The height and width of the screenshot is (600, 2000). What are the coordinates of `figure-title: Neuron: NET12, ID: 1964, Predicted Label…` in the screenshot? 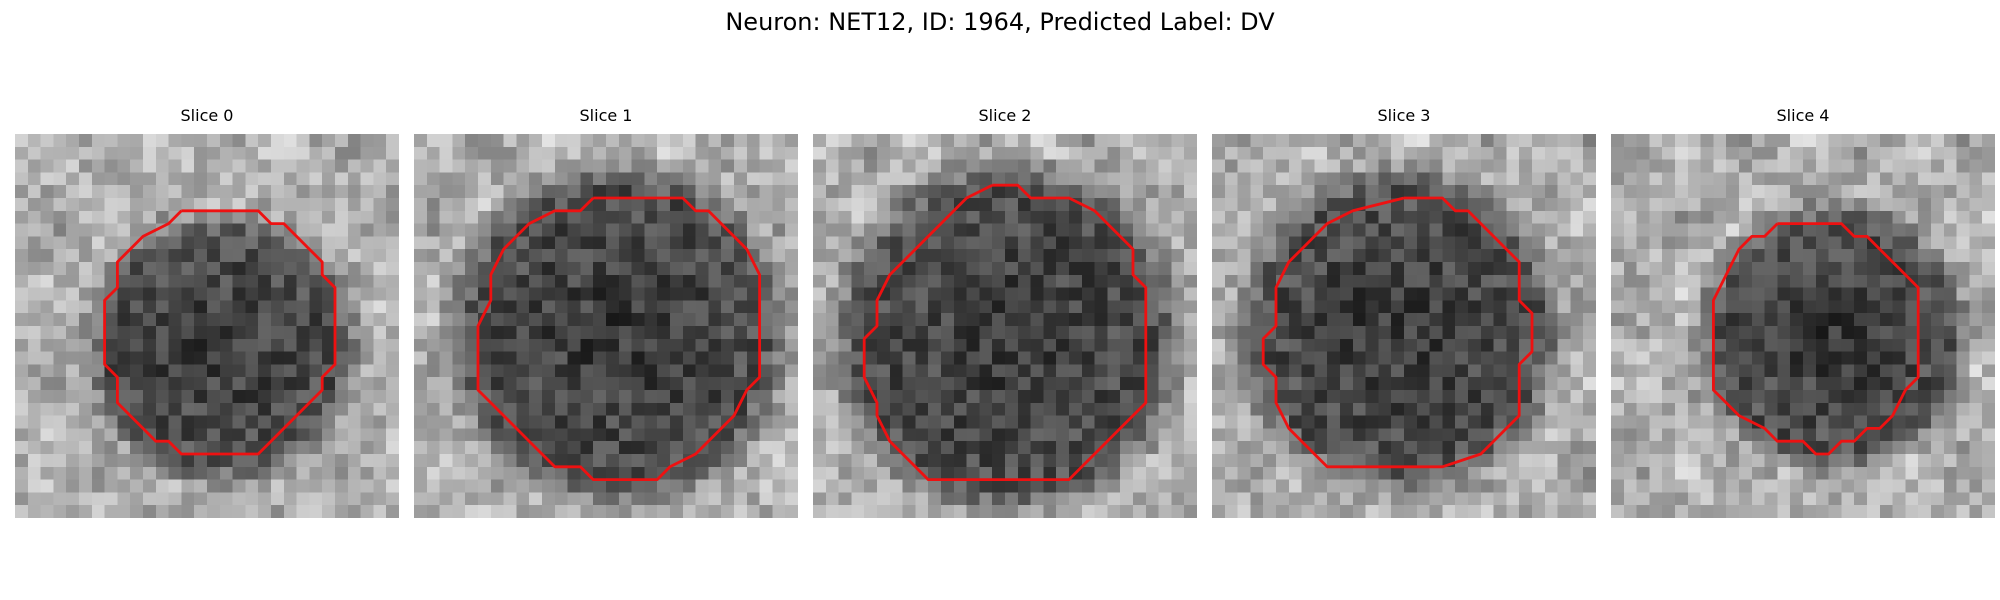 It's located at (1000, 22).